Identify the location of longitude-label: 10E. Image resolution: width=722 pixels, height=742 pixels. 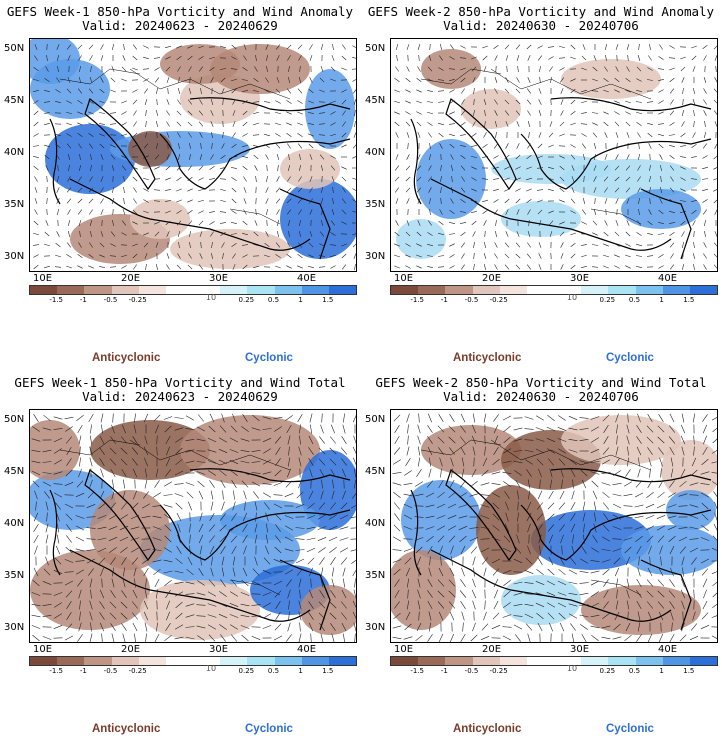
(404, 649).